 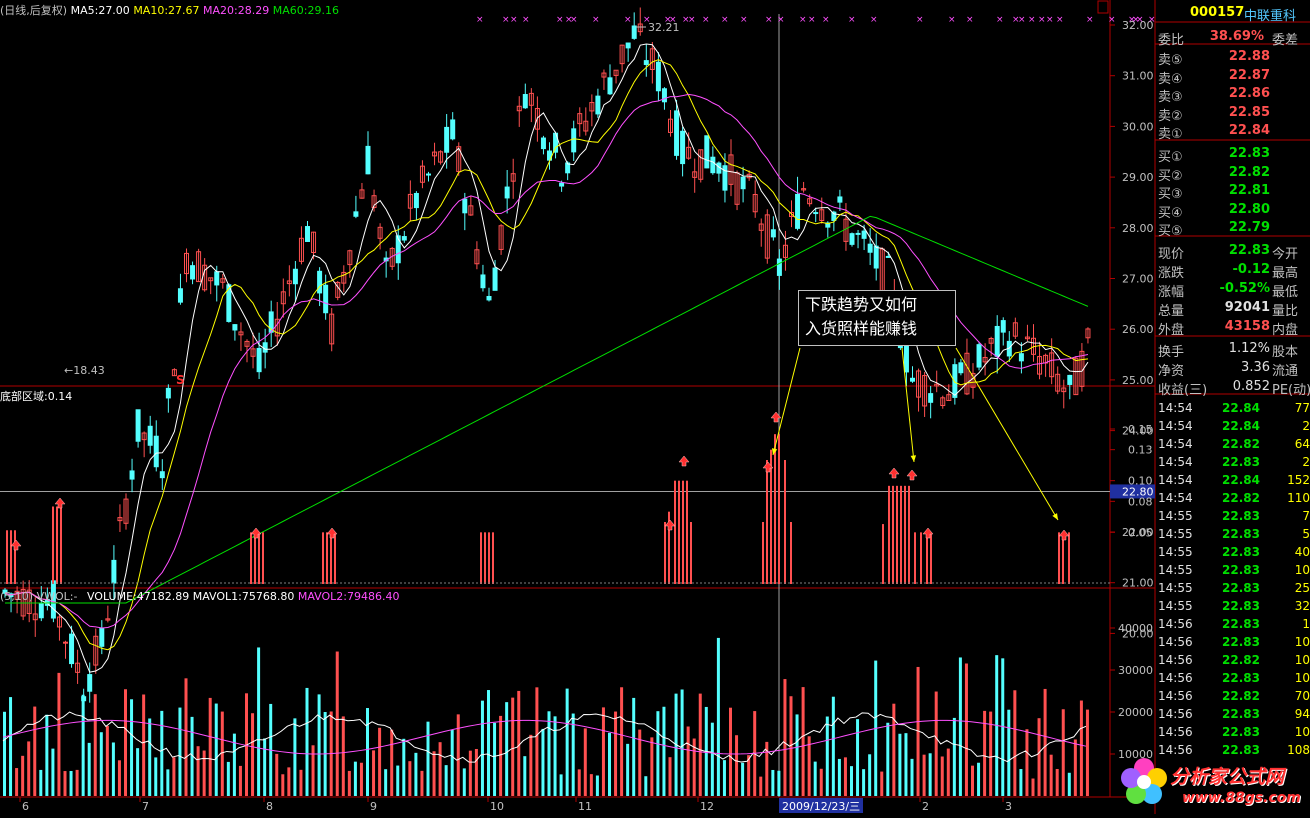 I want to click on tick-row: 14:55 22.83 10, so click(x=1233, y=570).